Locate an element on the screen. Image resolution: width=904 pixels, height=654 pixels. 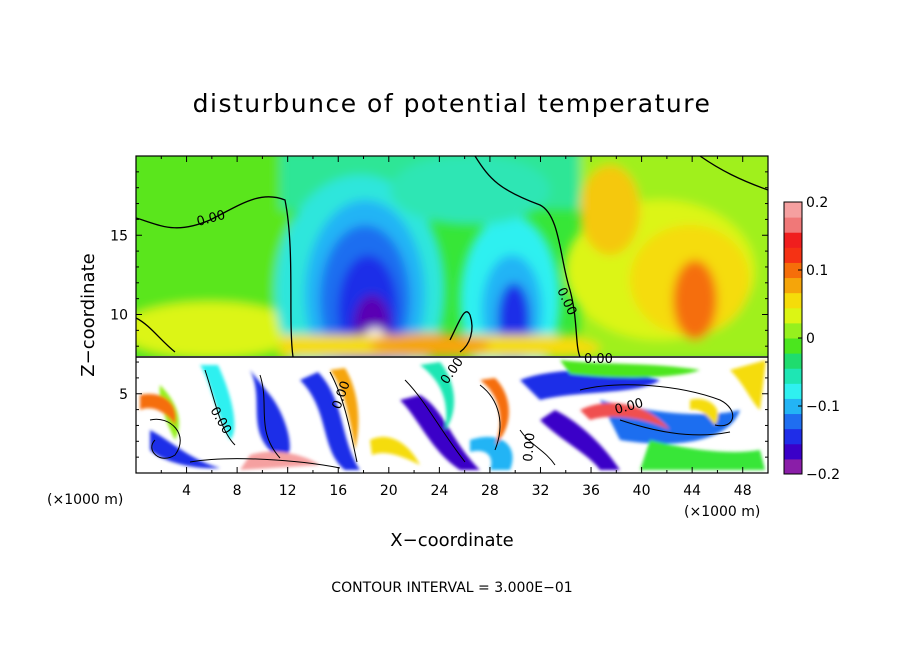
colorbar: 0.2 0.1 0 −0.1 −0.2 is located at coordinates (811, 339).